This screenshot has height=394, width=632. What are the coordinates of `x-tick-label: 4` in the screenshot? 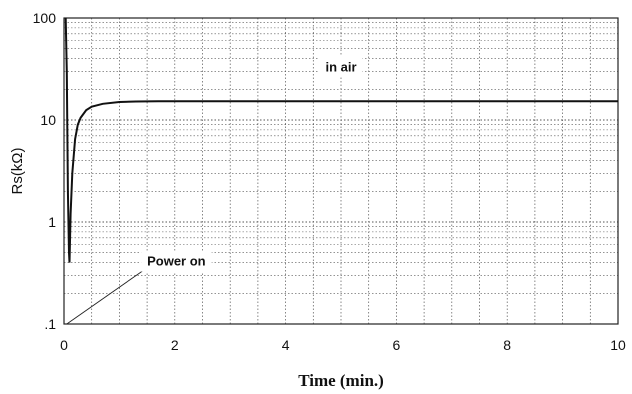 It's located at (286, 345).